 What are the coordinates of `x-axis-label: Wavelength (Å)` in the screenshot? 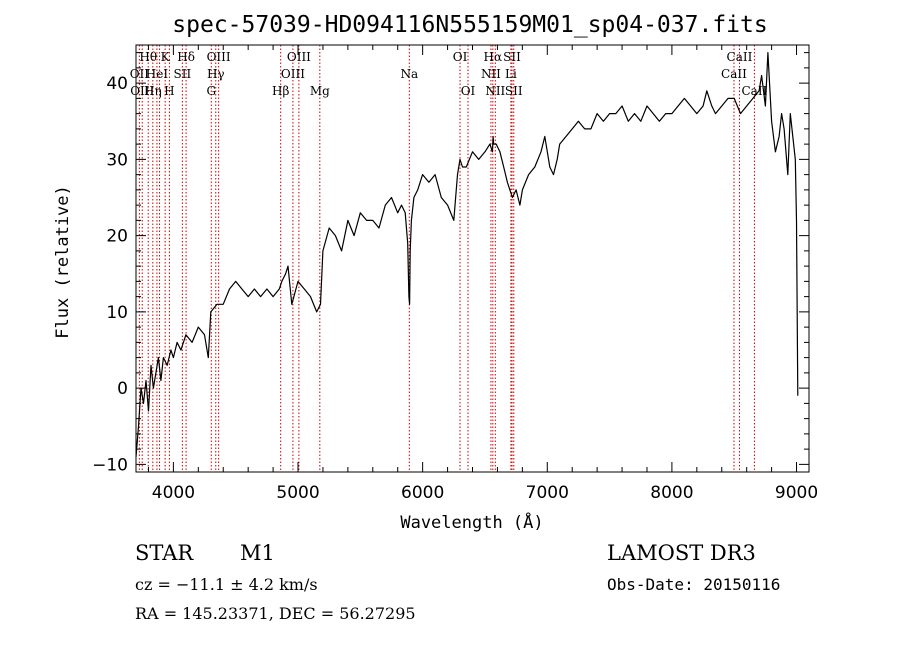 It's located at (471, 522).